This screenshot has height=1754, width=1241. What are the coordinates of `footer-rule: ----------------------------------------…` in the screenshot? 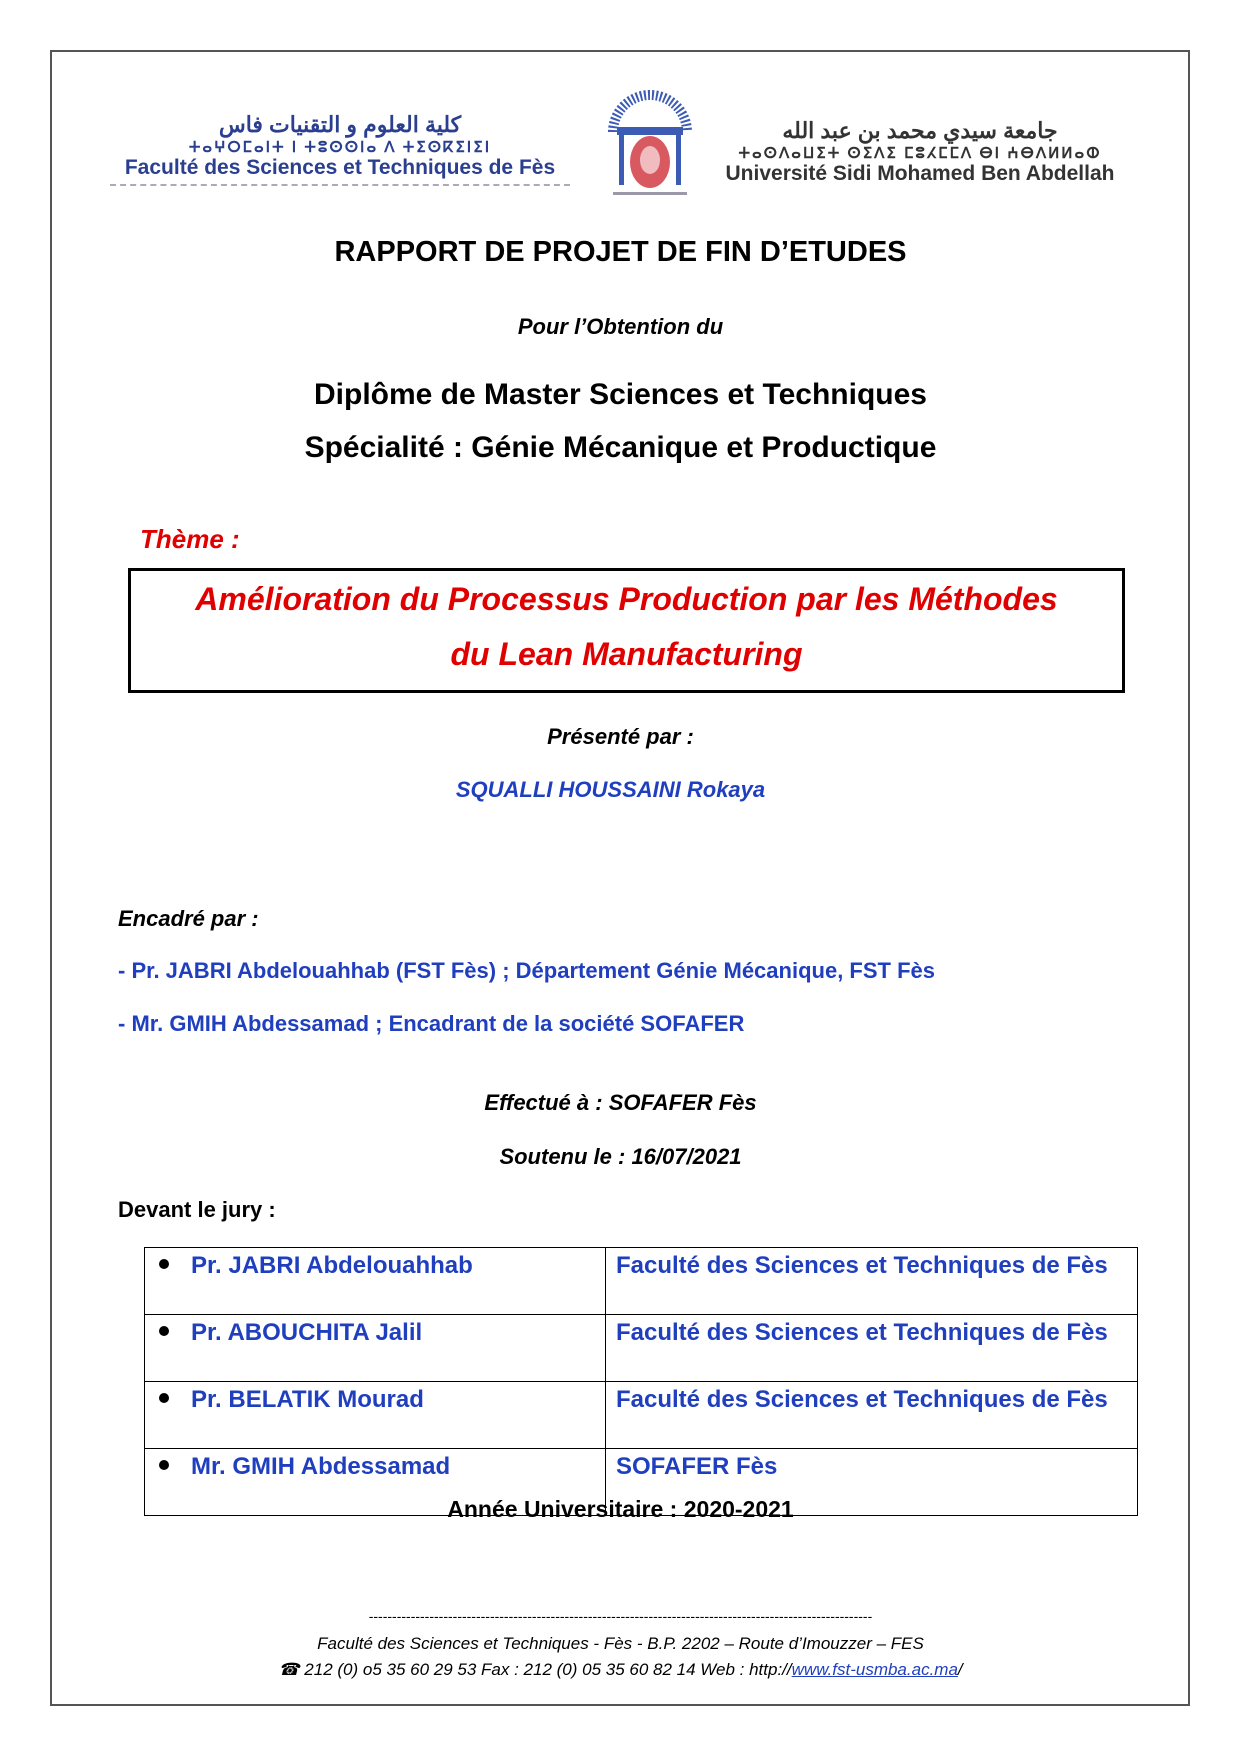 It's located at (620, 1616).